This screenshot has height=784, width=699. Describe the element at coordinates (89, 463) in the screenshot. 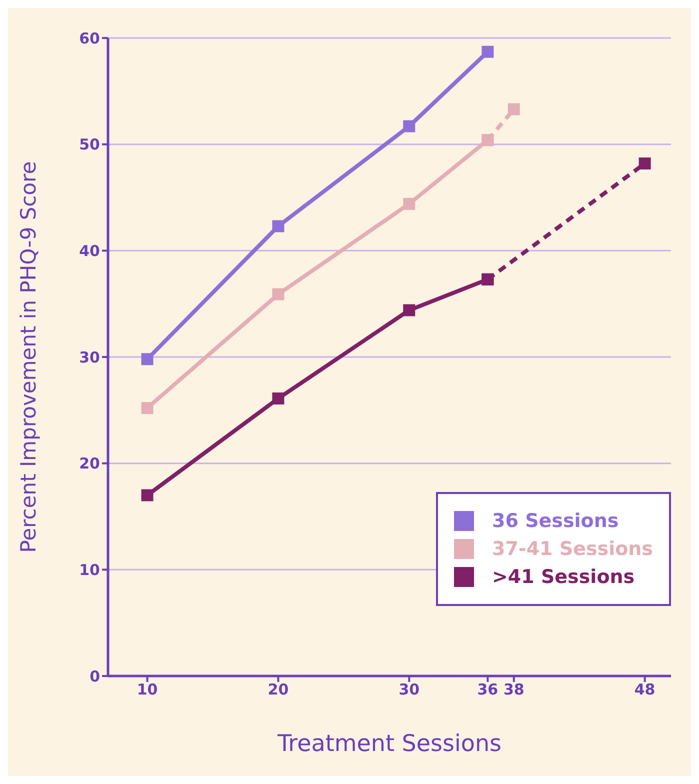

I see `y-tick-label: 20` at that location.